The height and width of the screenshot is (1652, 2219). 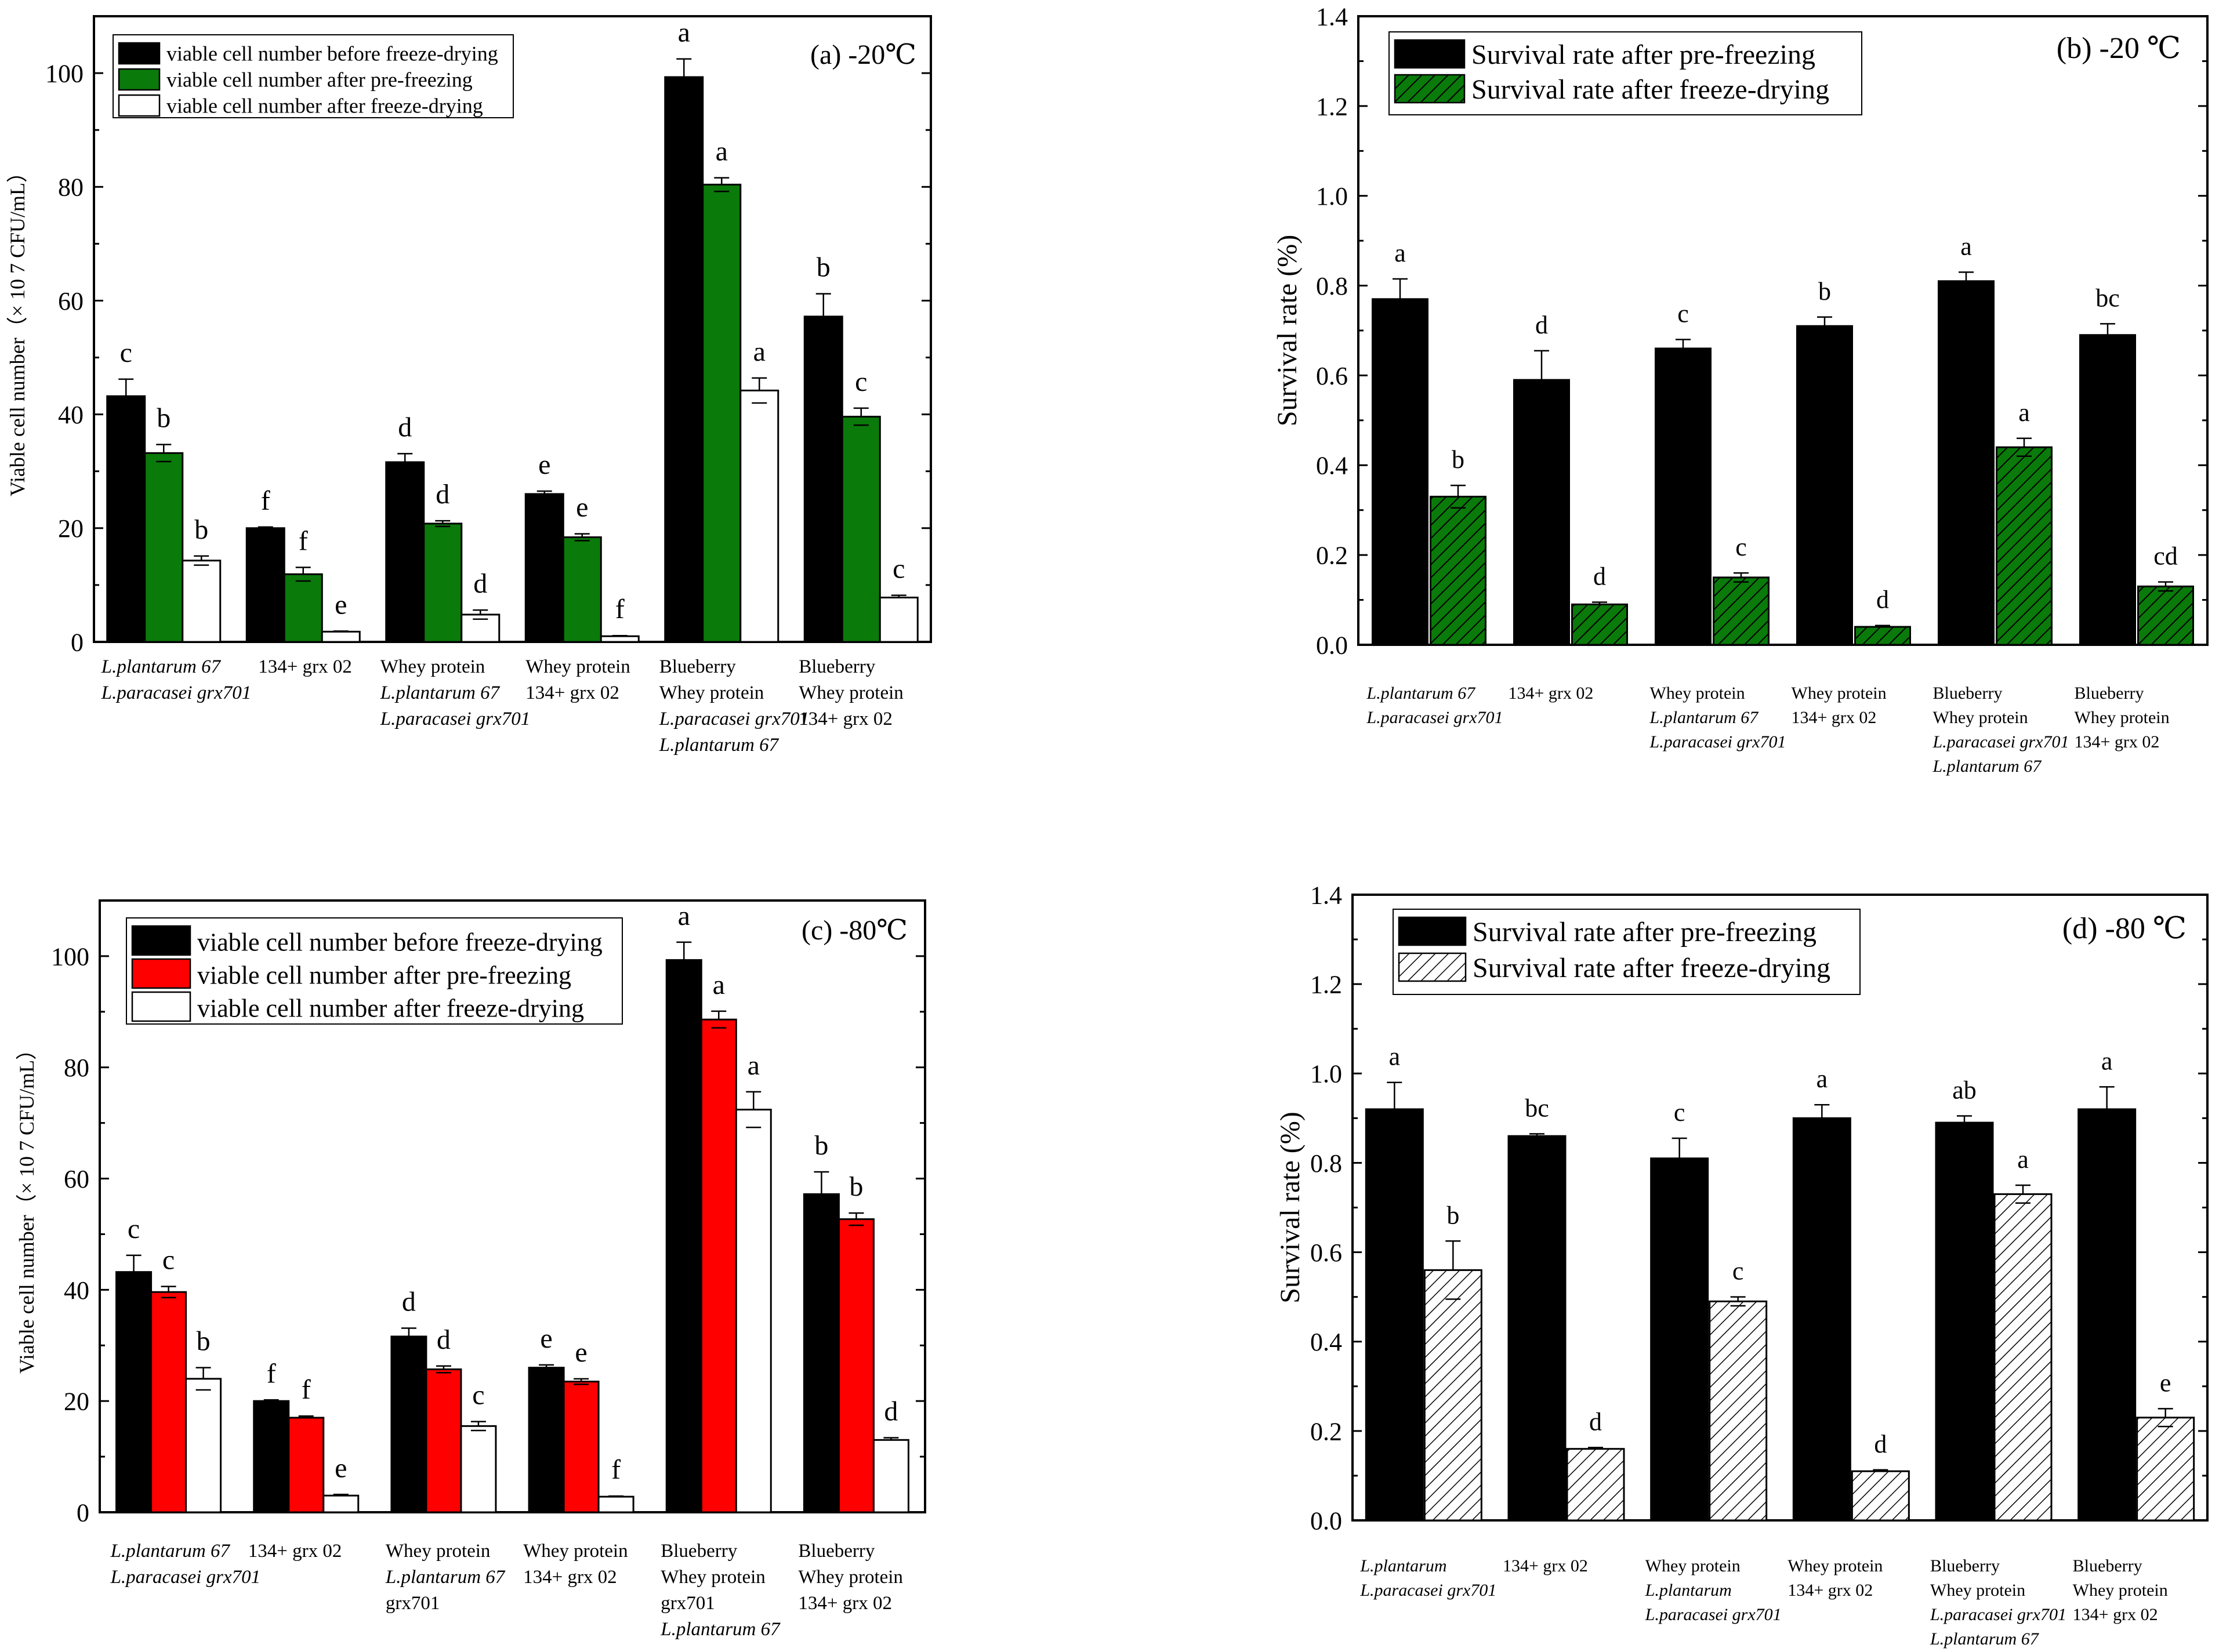 I want to click on y-tick-label: 0, so click(x=77, y=642).